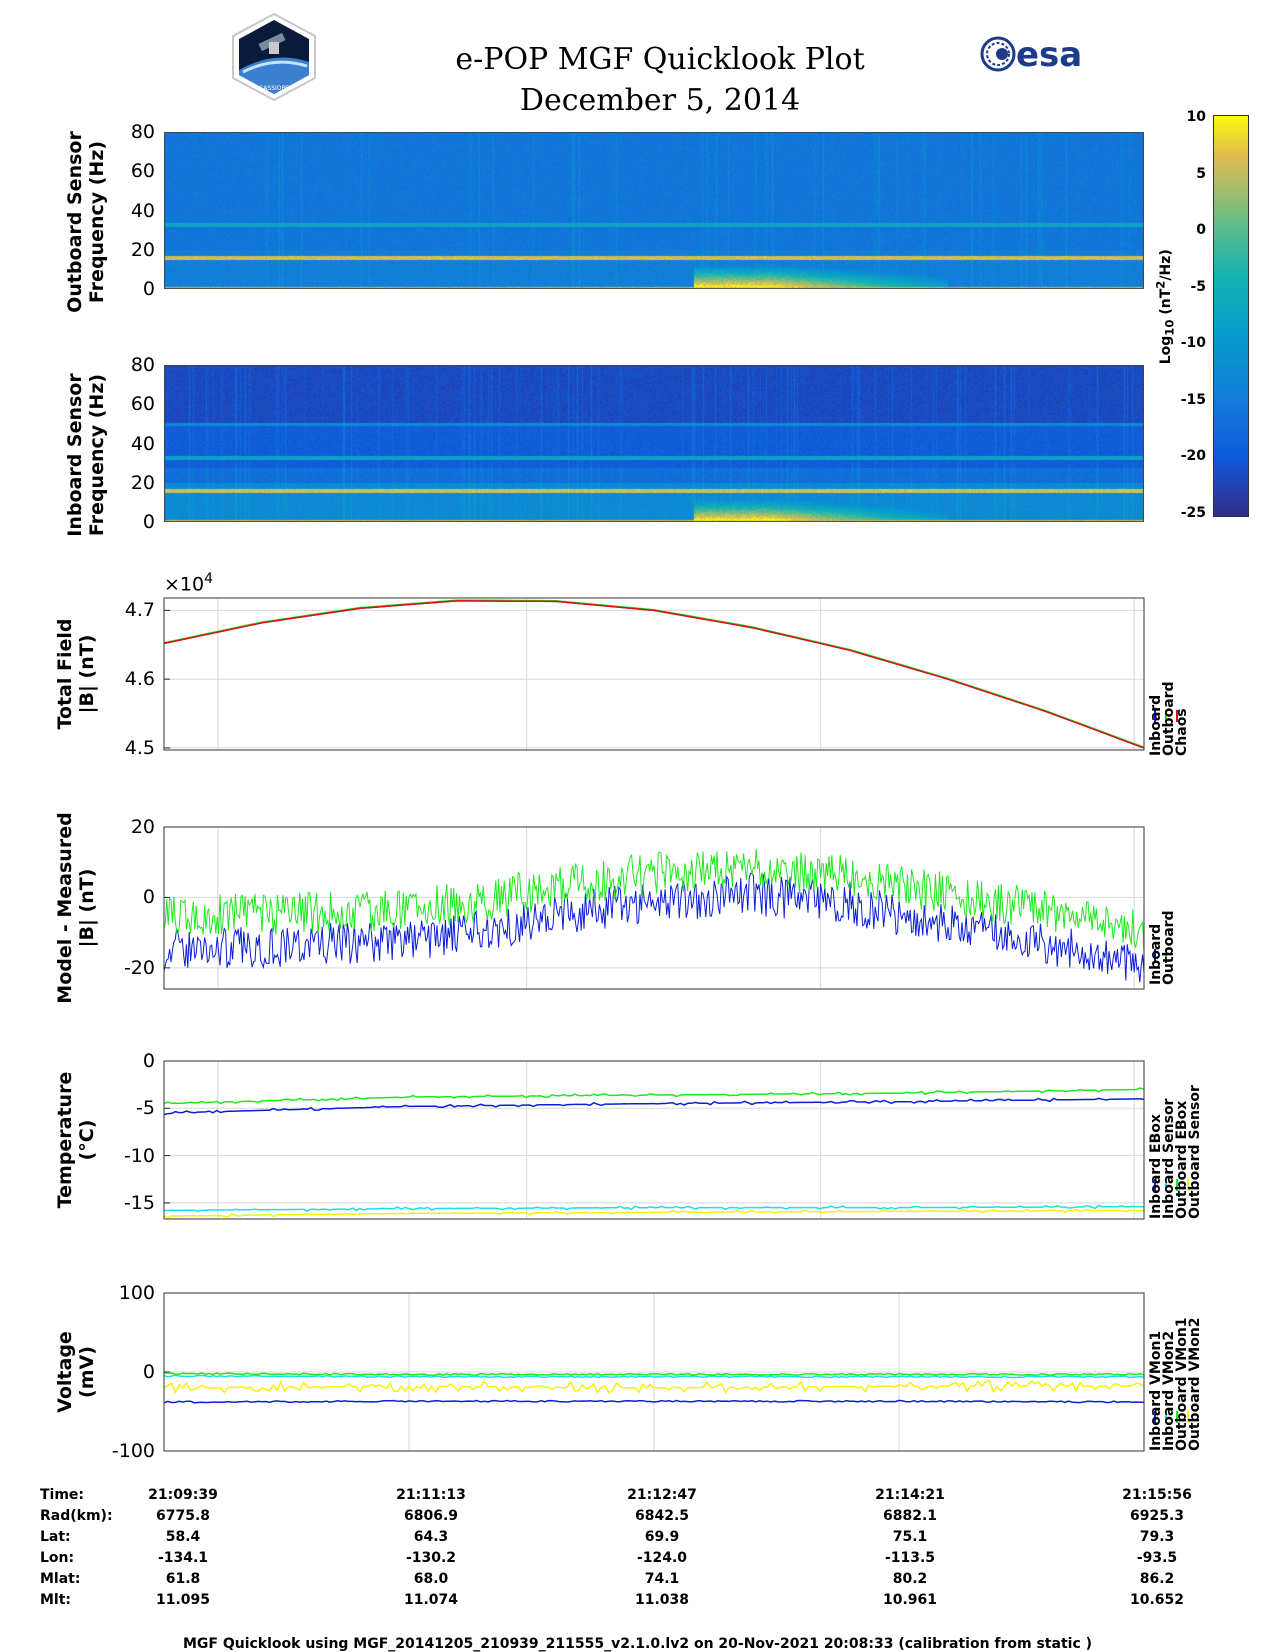  What do you see at coordinates (183, 1600) in the screenshot?
I see `ephemeris-value: 11.095` at bounding box center [183, 1600].